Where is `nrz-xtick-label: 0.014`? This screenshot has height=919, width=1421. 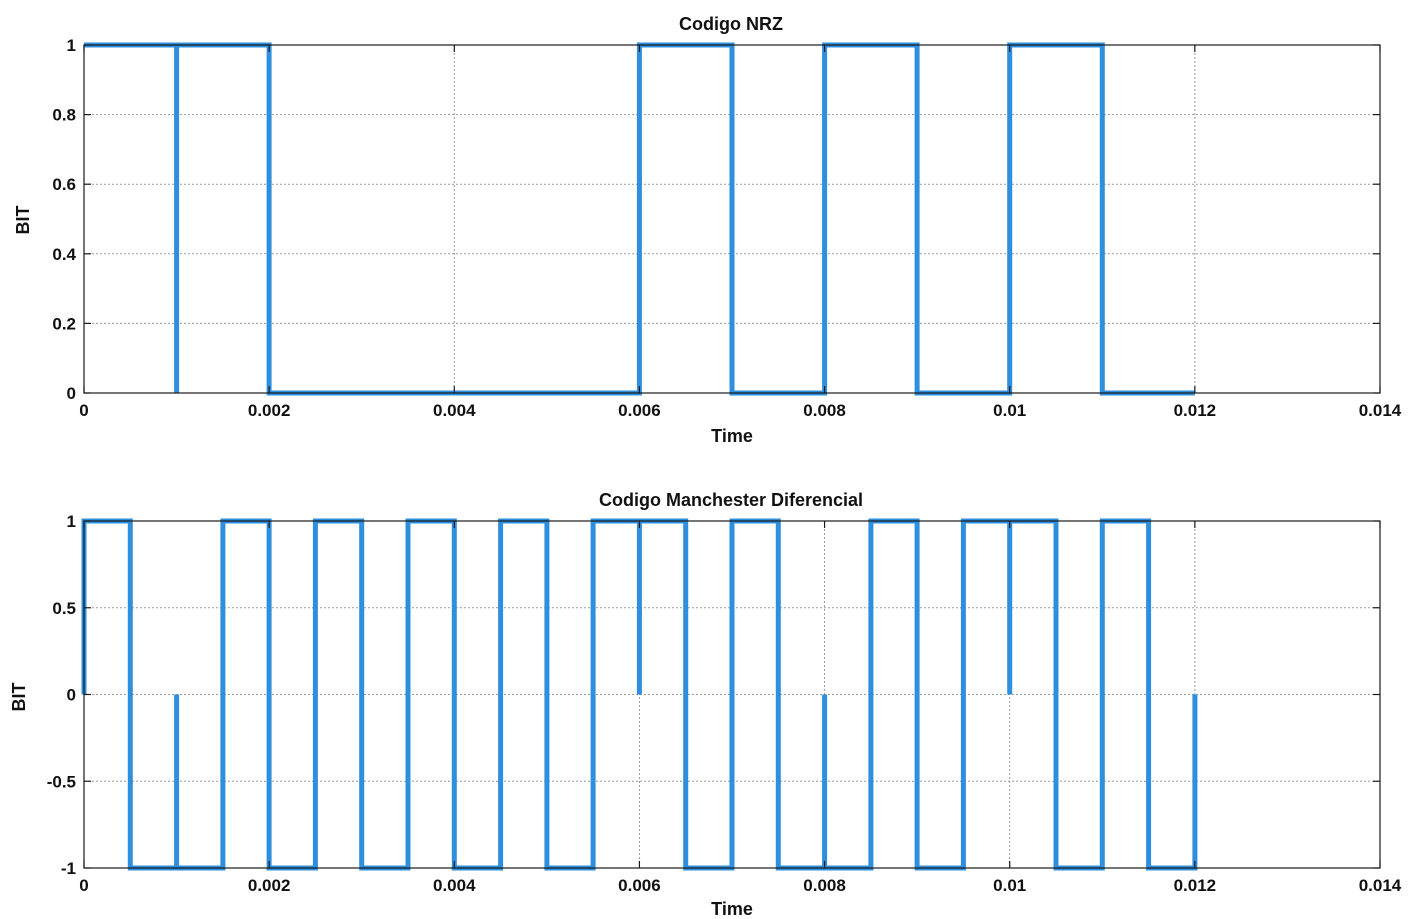
nrz-xtick-label: 0.014 is located at coordinates (1380, 410).